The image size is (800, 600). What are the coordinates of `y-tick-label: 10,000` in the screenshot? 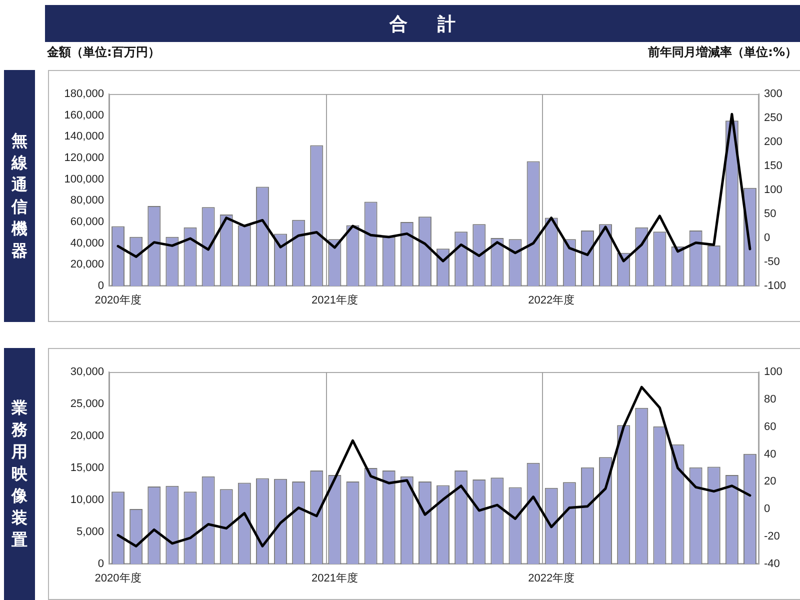 It's located at (87, 500).